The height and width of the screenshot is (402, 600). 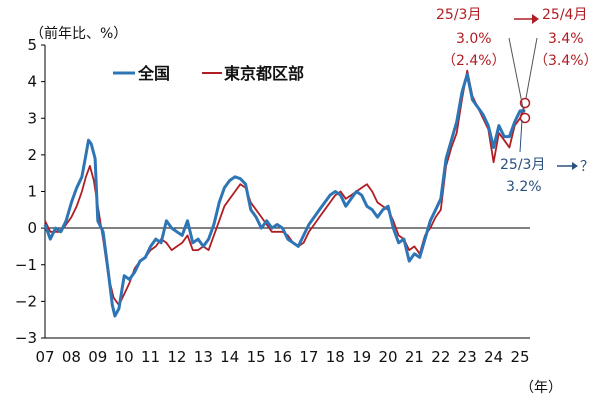 I want to click on y-tick-label: 1, so click(x=32, y=192).